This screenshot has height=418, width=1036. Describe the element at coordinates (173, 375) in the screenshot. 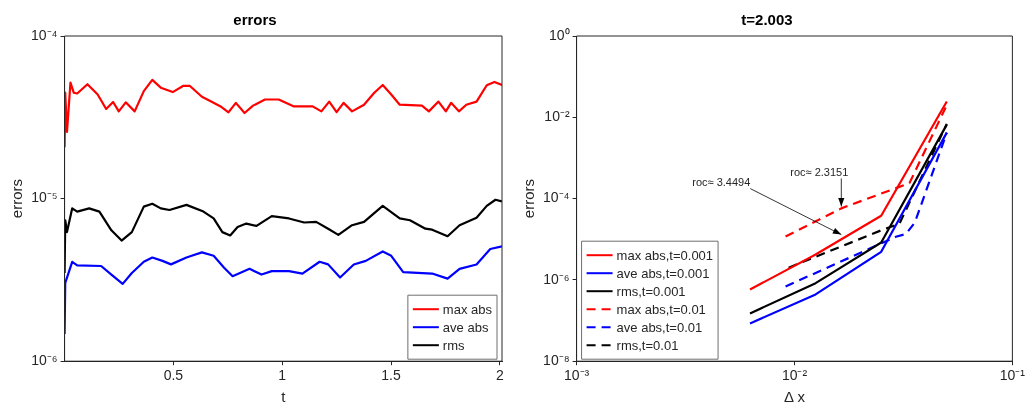

I see `x-tick-label: 0.5` at that location.